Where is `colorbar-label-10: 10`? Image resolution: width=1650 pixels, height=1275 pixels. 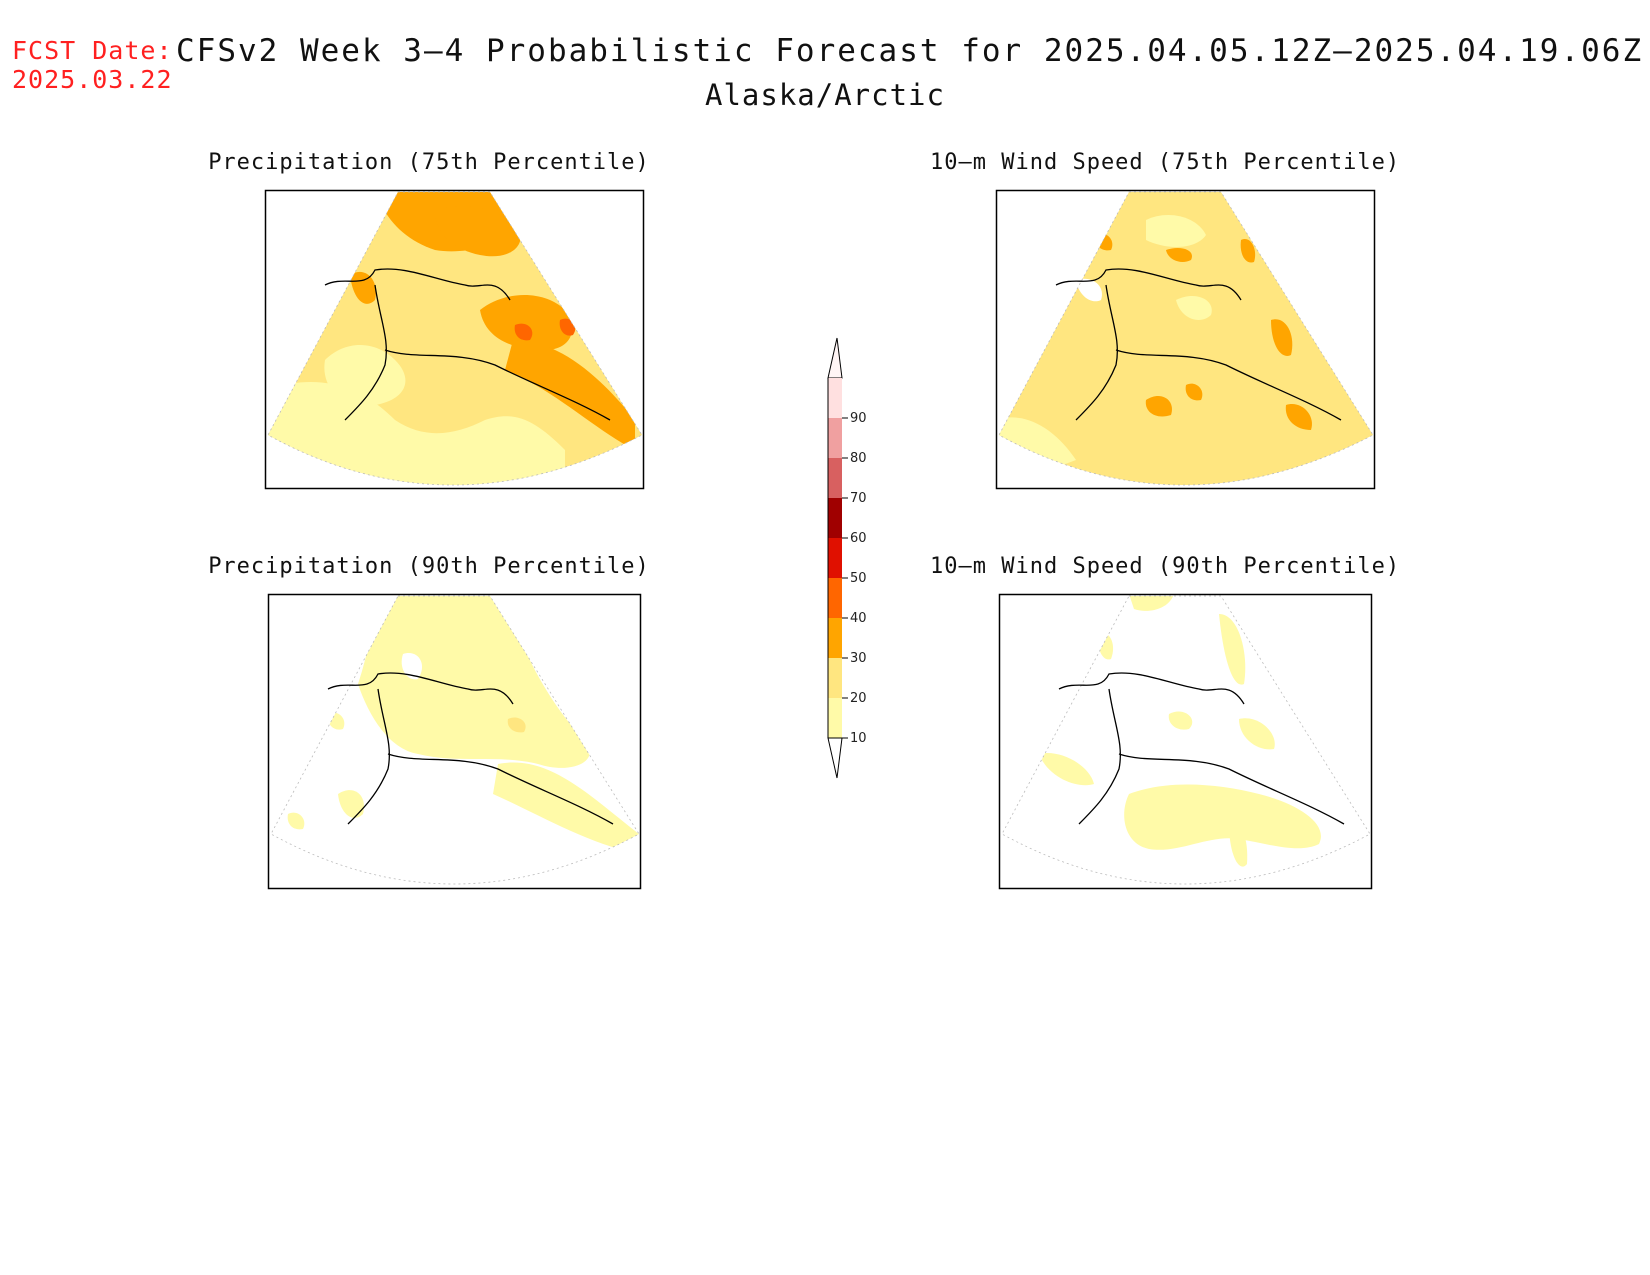 colorbar-label-10: 10 is located at coordinates (858, 738).